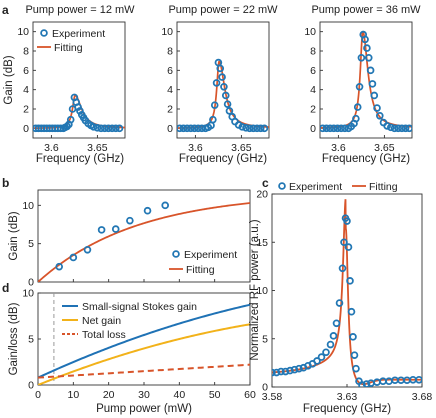 The image size is (436, 418). Describe the element at coordinates (73, 395) in the screenshot. I see `x-tick-label: 10` at that location.